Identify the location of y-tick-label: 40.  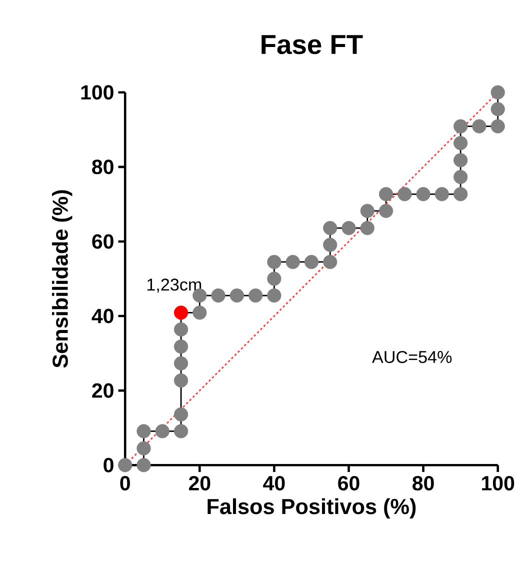
(103, 316).